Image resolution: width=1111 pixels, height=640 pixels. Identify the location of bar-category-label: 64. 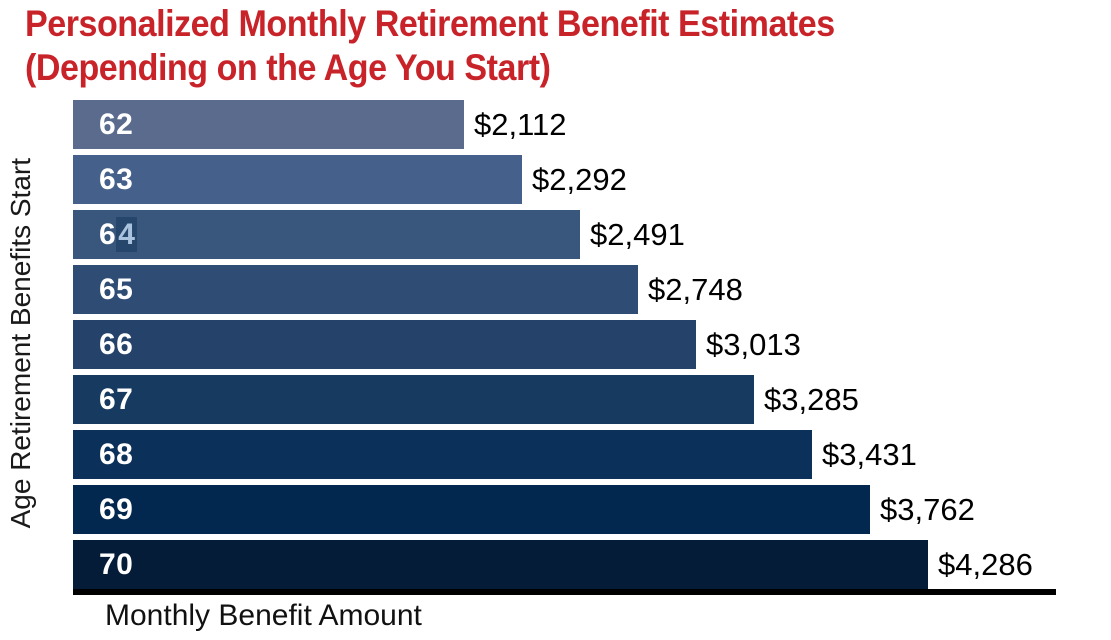
(118, 234).